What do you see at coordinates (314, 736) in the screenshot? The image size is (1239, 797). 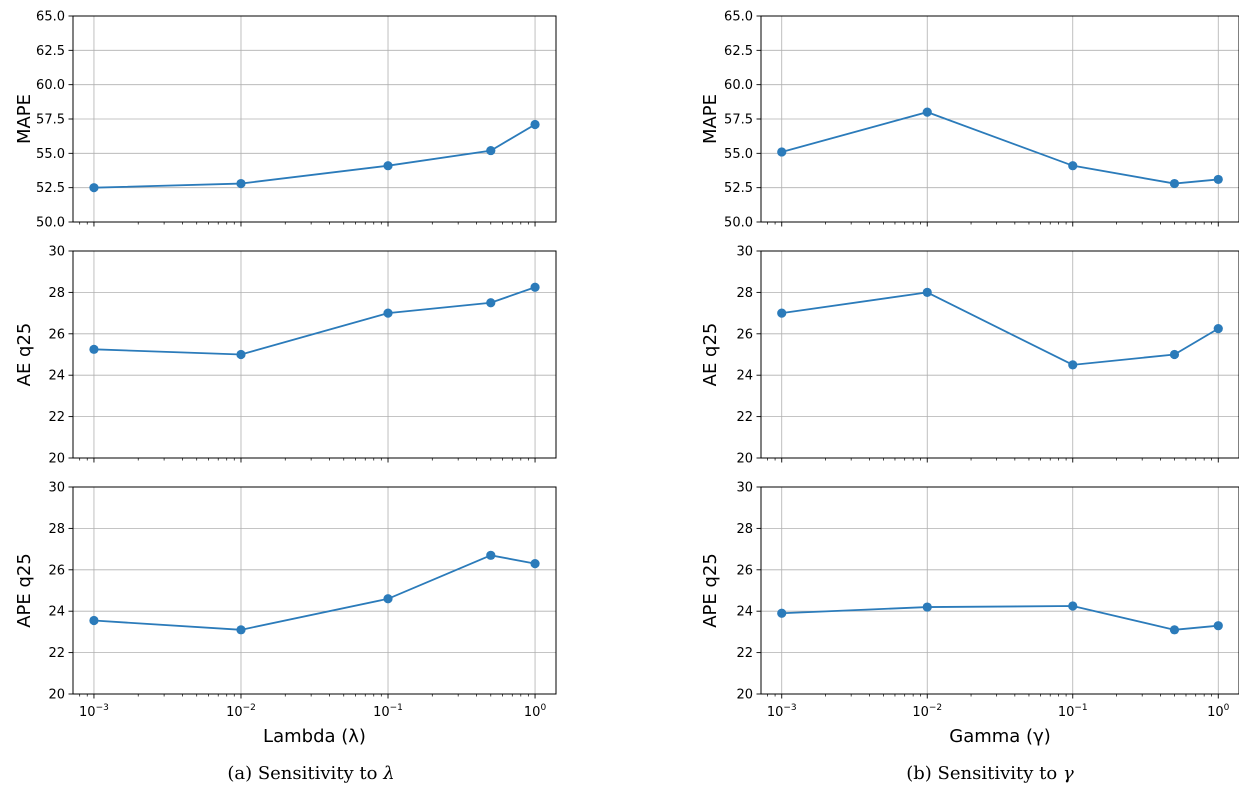 I see `x-axis-label: Lambda (λ)` at bounding box center [314, 736].